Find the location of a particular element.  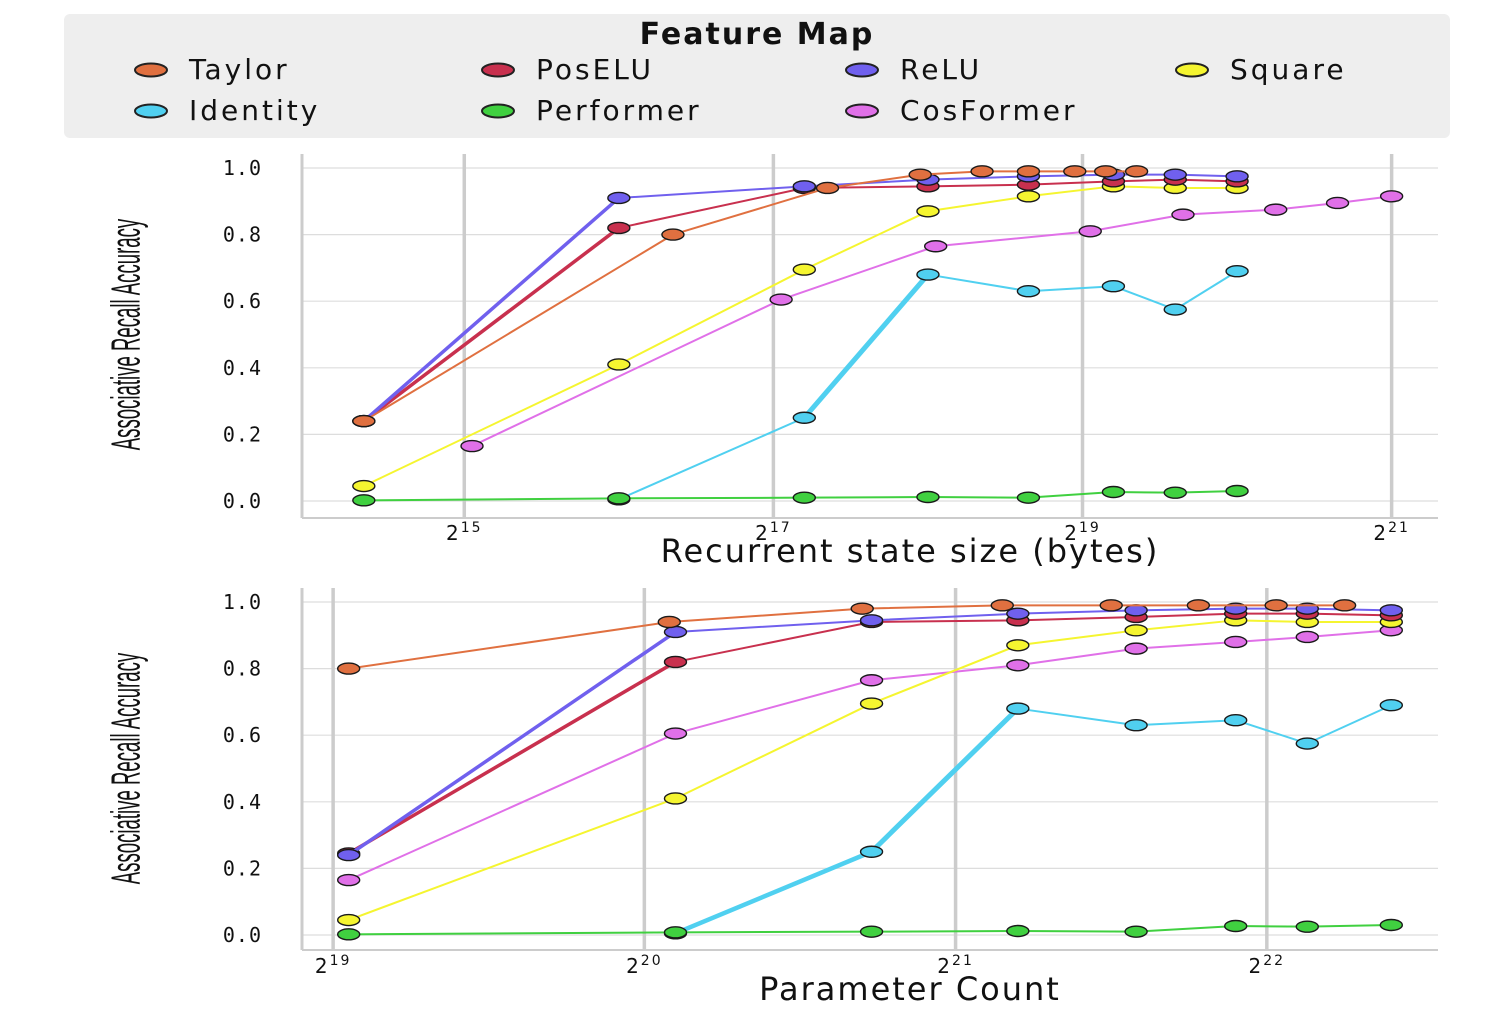

legend-marker-identity is located at coordinates (151, 111).